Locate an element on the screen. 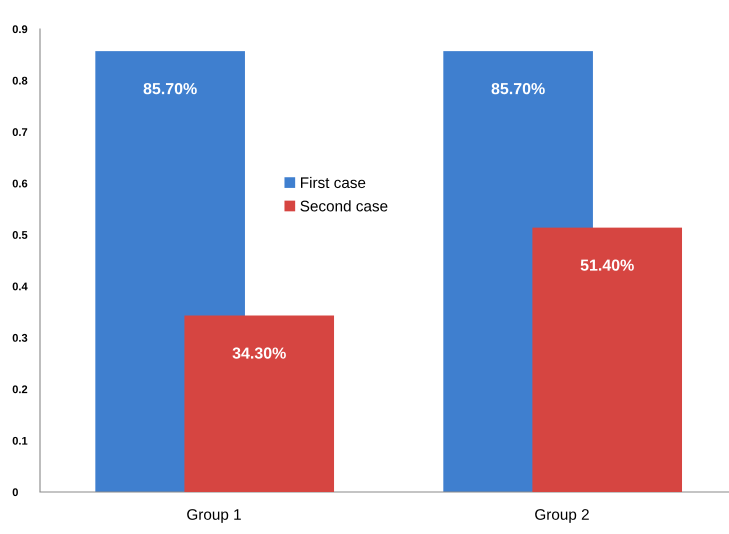  y-tick-label: 0.2 is located at coordinates (20, 389).